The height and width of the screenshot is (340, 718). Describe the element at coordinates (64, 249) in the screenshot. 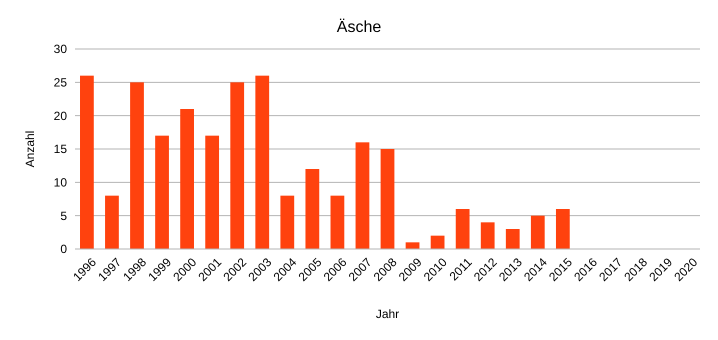

I see `y-tick-label: 0` at that location.